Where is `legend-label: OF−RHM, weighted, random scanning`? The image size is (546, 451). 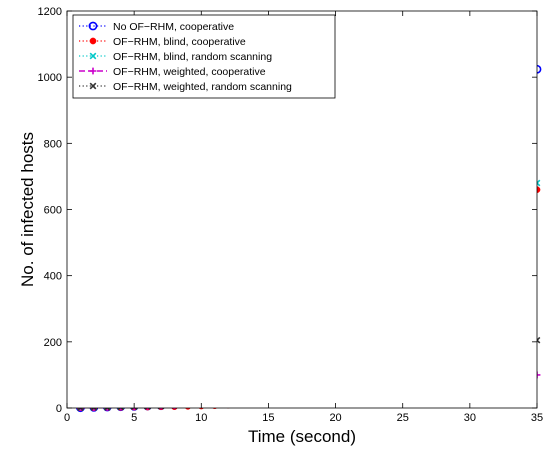 legend-label: OF−RHM, weighted, random scanning is located at coordinates (202, 87).